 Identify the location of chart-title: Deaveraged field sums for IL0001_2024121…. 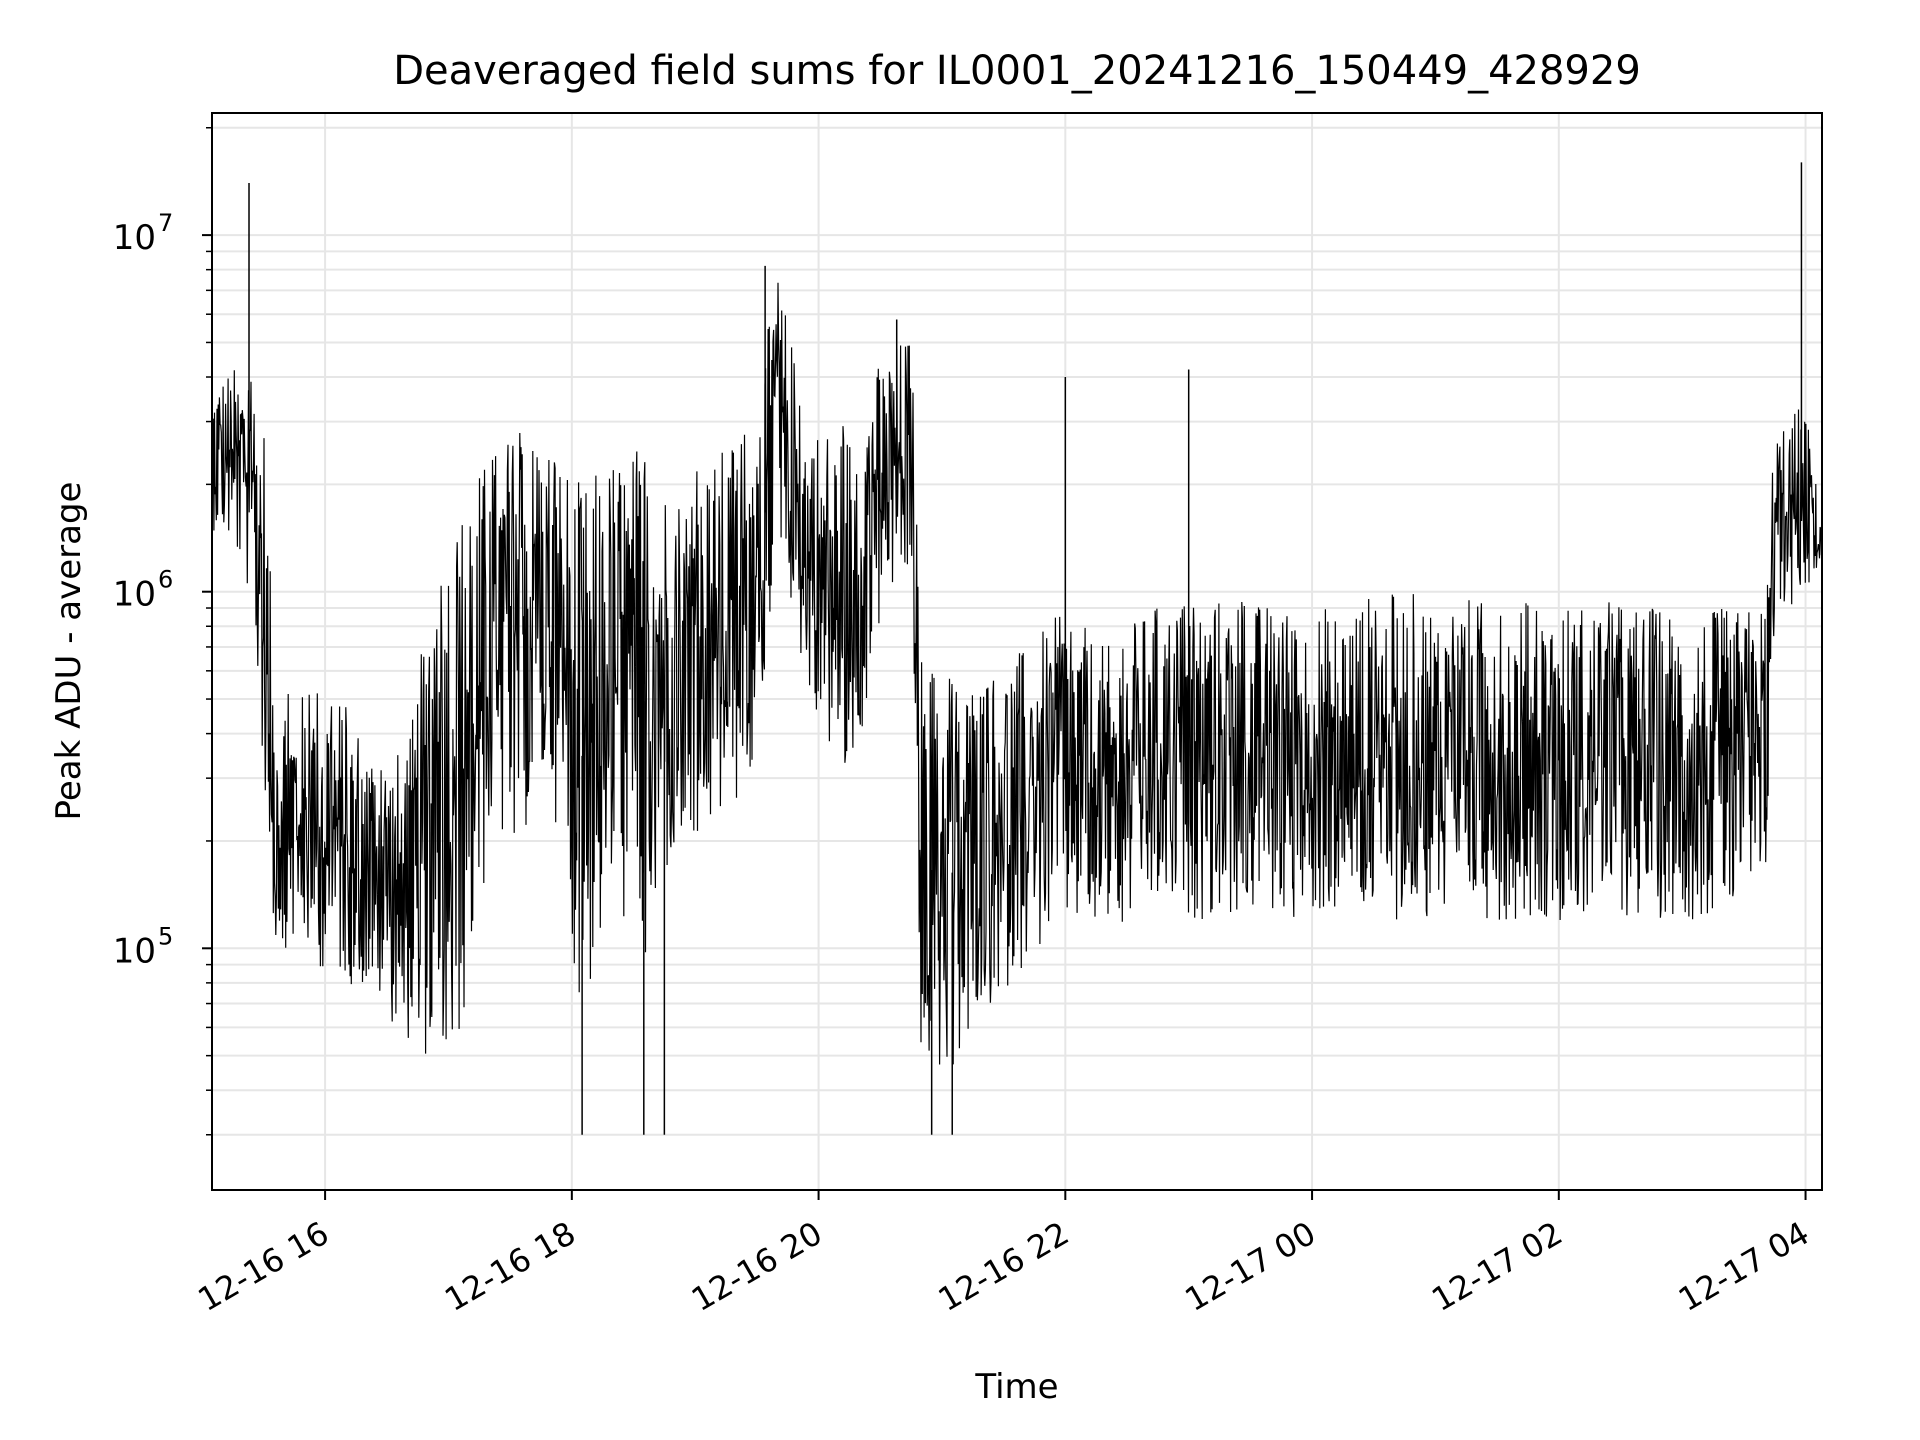
(1017, 71).